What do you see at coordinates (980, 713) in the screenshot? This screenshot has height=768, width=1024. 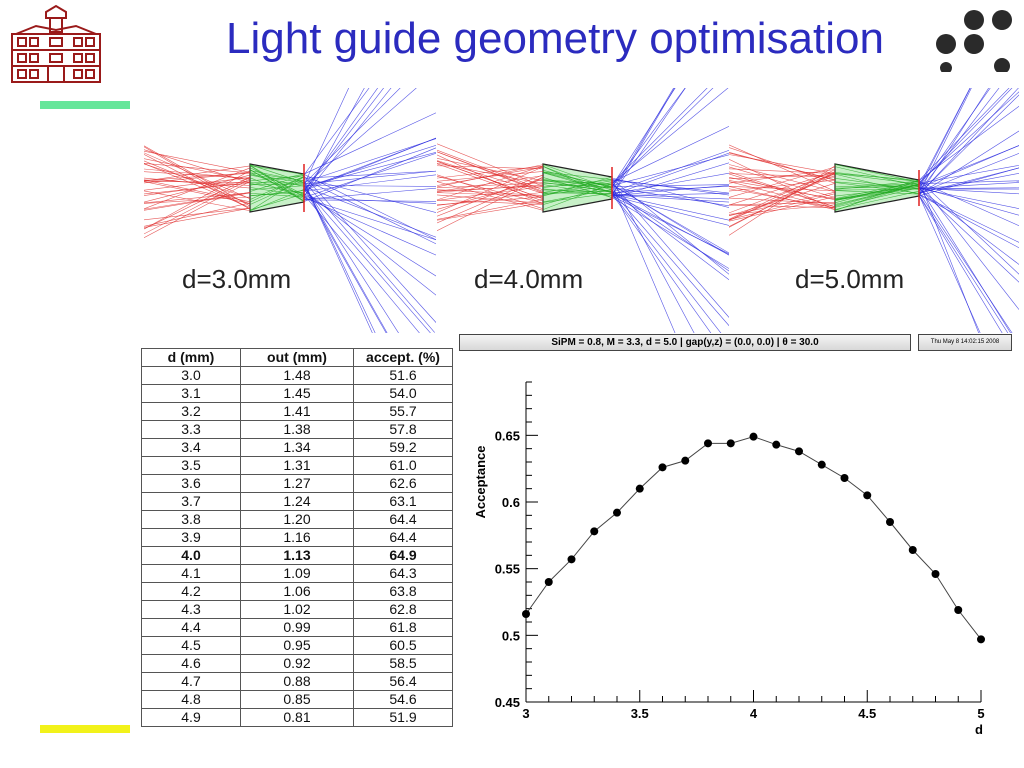 I see `x-tick-label: 5` at bounding box center [980, 713].